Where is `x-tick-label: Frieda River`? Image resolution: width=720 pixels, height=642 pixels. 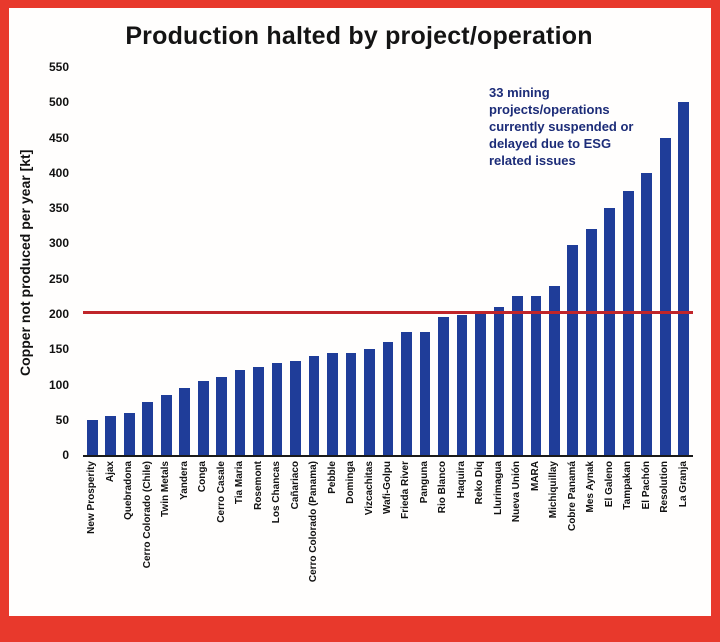 x-tick-label: Frieda River is located at coordinates (406, 490).